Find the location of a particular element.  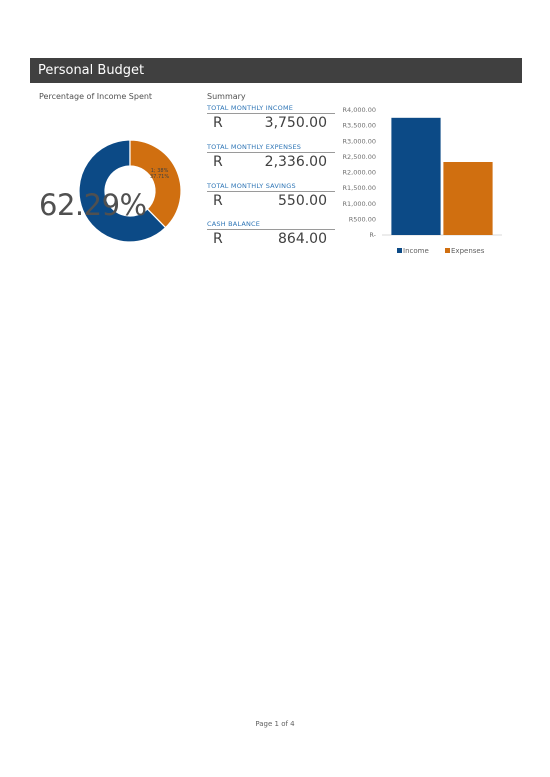

y-tick-label: R3,000.00 is located at coordinates (359, 141).